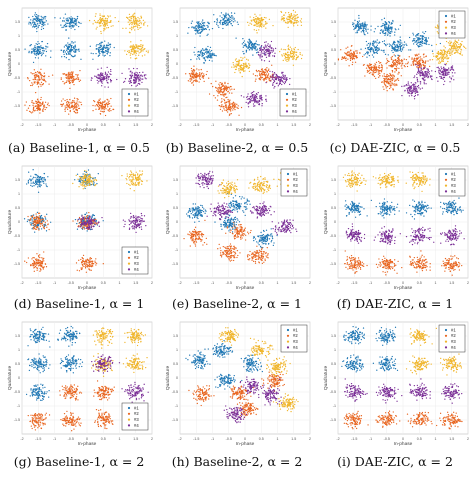  Describe the element at coordinates (453, 15) in the screenshot. I see `legend-label: #1` at that location.